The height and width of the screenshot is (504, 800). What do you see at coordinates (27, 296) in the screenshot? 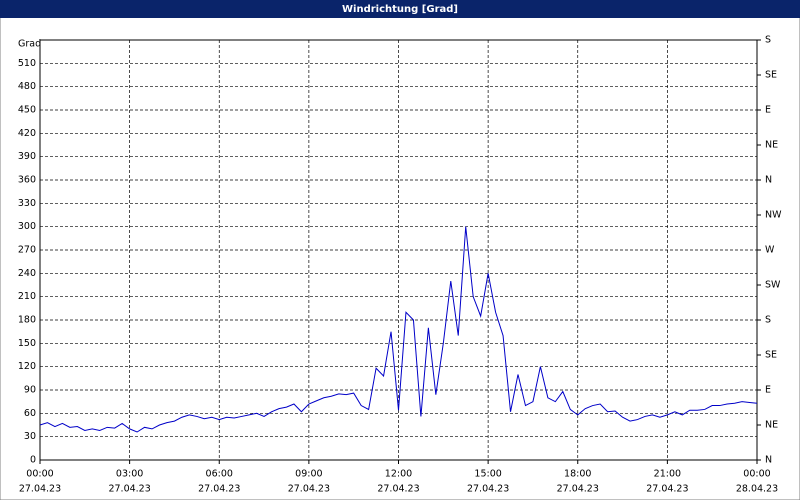
I see `y-tick-label: 210` at bounding box center [27, 296].